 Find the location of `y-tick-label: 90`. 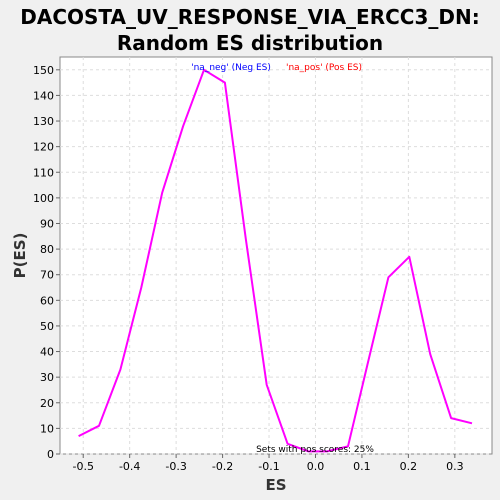

y-tick-label: 90 is located at coordinates (47, 223).